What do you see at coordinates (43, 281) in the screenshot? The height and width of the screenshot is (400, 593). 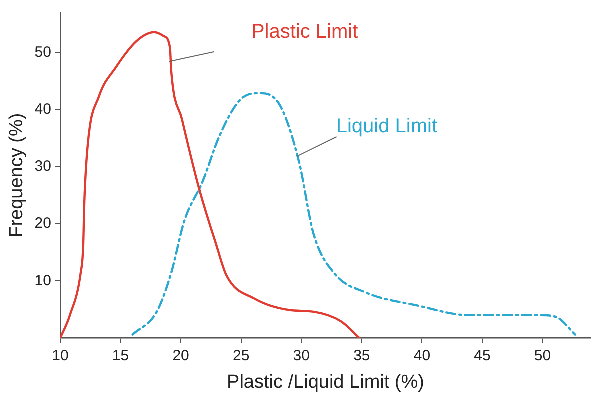 I see `y-tick-label: 10` at bounding box center [43, 281].